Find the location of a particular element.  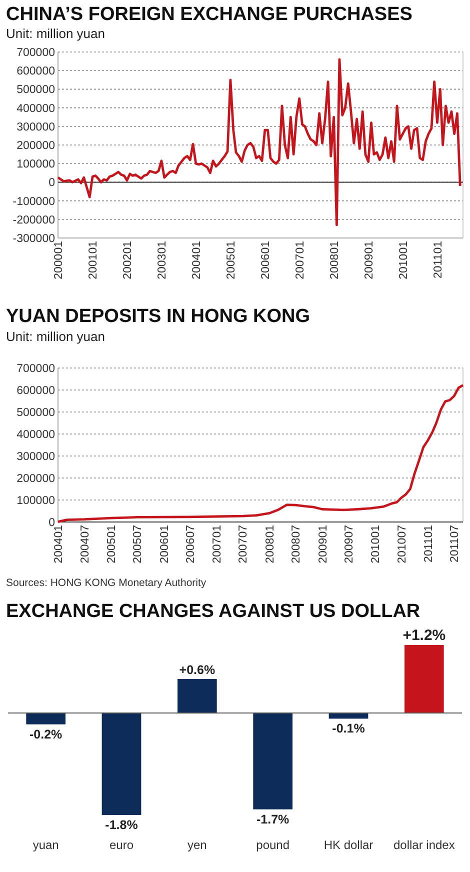

data-label: -0.2% is located at coordinates (46, 734).